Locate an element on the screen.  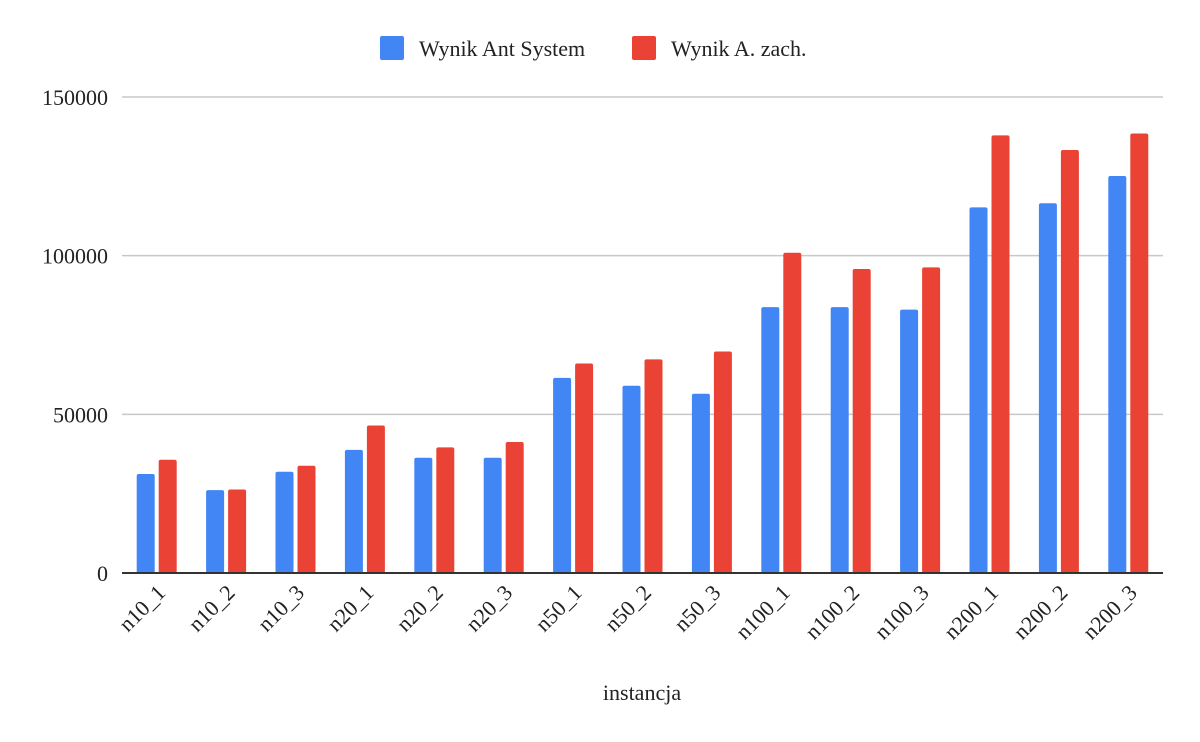
x-tick-label: n10_3 is located at coordinates (280, 608).